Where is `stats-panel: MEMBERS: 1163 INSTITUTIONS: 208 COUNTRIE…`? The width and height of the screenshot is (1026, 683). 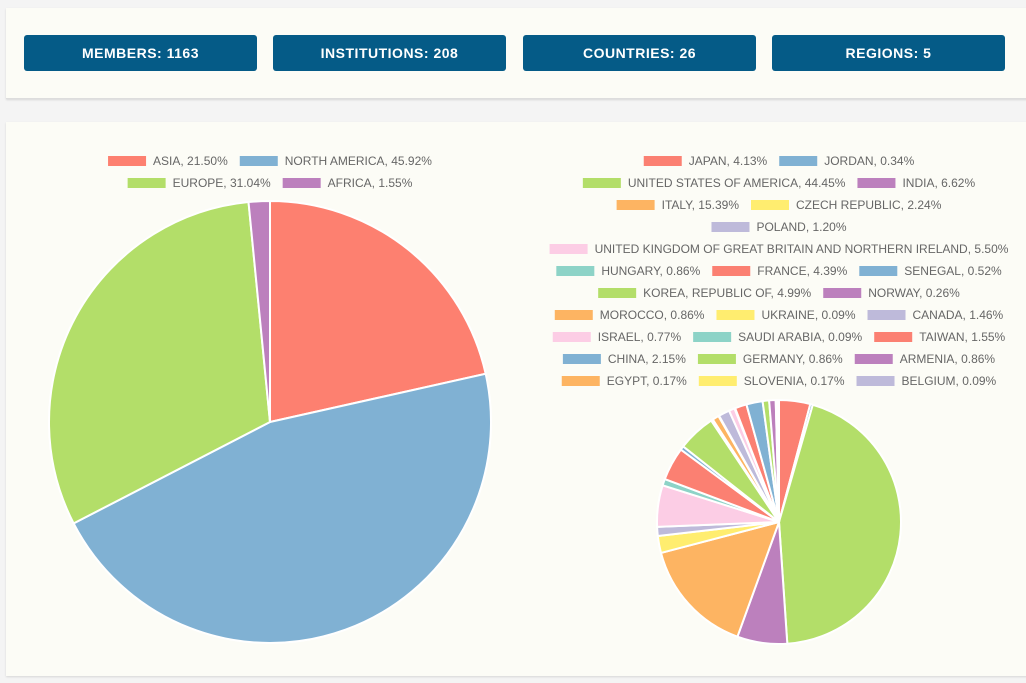 stats-panel: MEMBERS: 1163 INSTITUTIONS: 208 COUNTRIE… is located at coordinates (516, 53).